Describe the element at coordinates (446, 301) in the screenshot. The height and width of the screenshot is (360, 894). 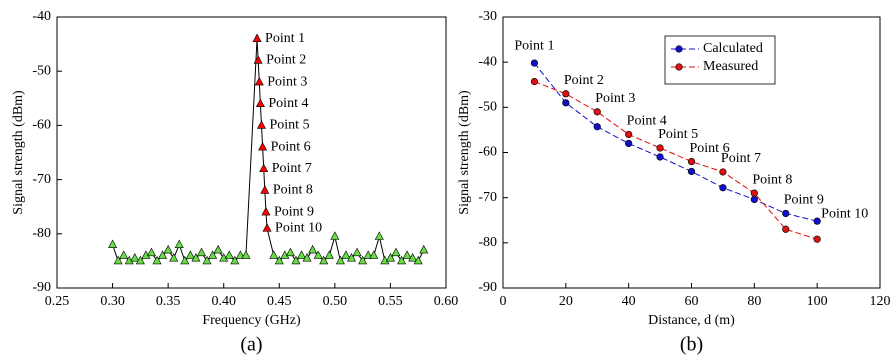
I see `x-tick-label: 0.60` at that location.